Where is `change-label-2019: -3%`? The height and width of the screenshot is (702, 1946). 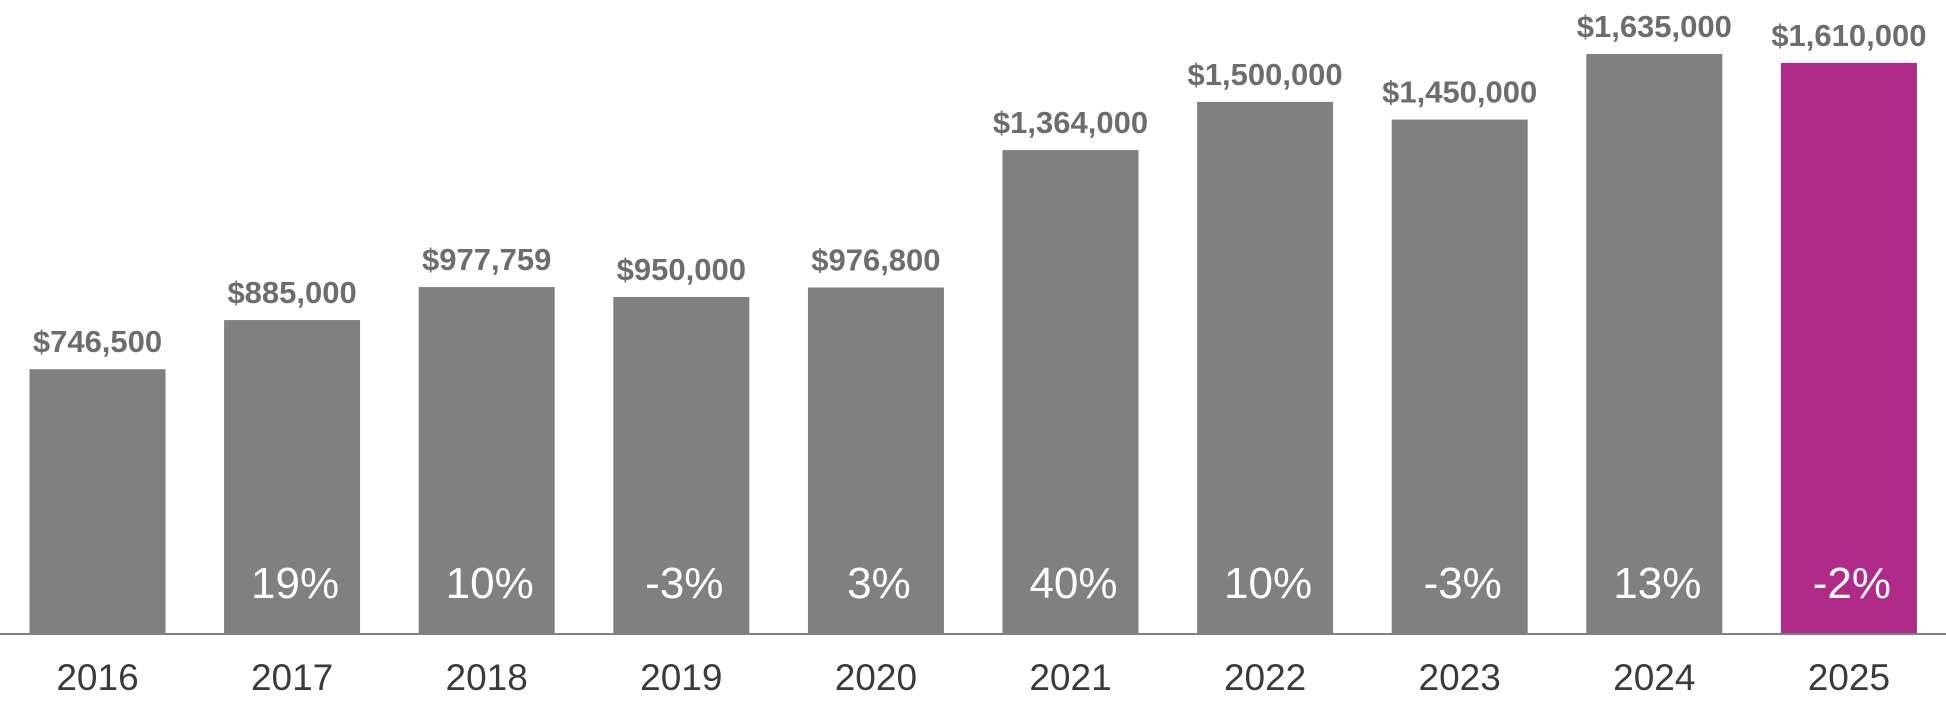
change-label-2019: -3% is located at coordinates (684, 583).